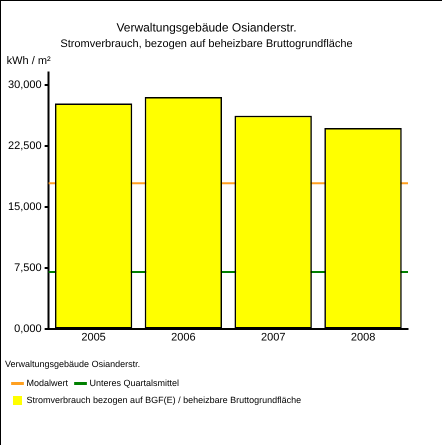  I want to click on legend-title: Verwaltungsgebäude Osianderstr., so click(72, 364).